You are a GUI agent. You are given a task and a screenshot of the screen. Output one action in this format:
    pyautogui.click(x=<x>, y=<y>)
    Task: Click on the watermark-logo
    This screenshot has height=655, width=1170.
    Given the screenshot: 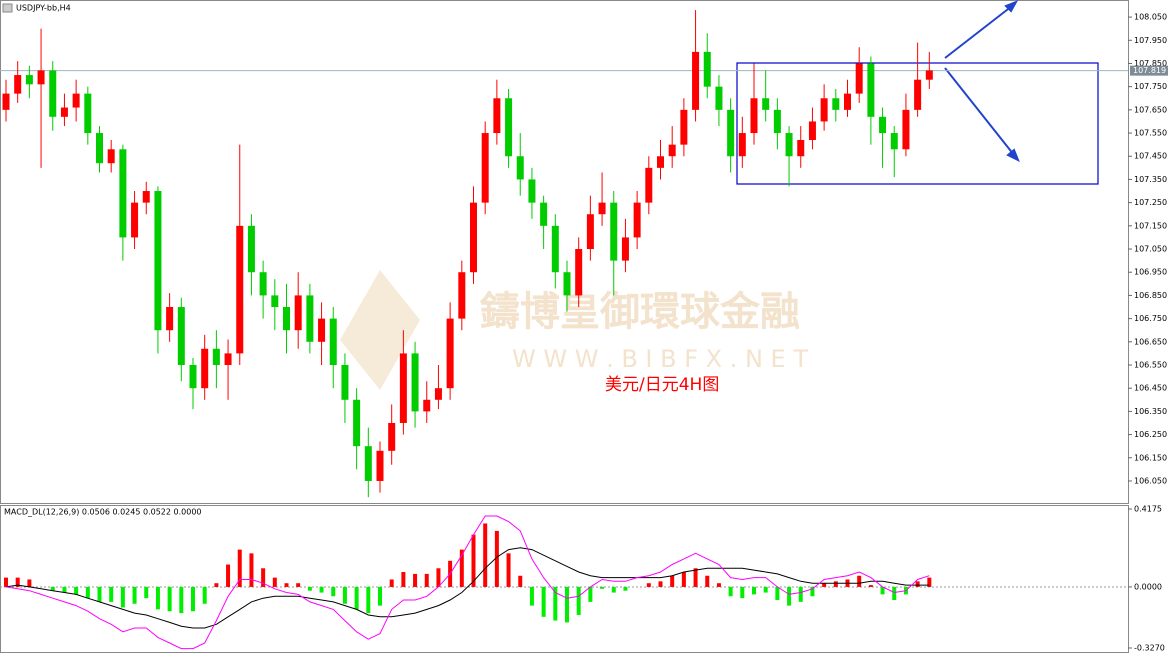 What is the action you would take?
    pyautogui.click(x=380, y=330)
    